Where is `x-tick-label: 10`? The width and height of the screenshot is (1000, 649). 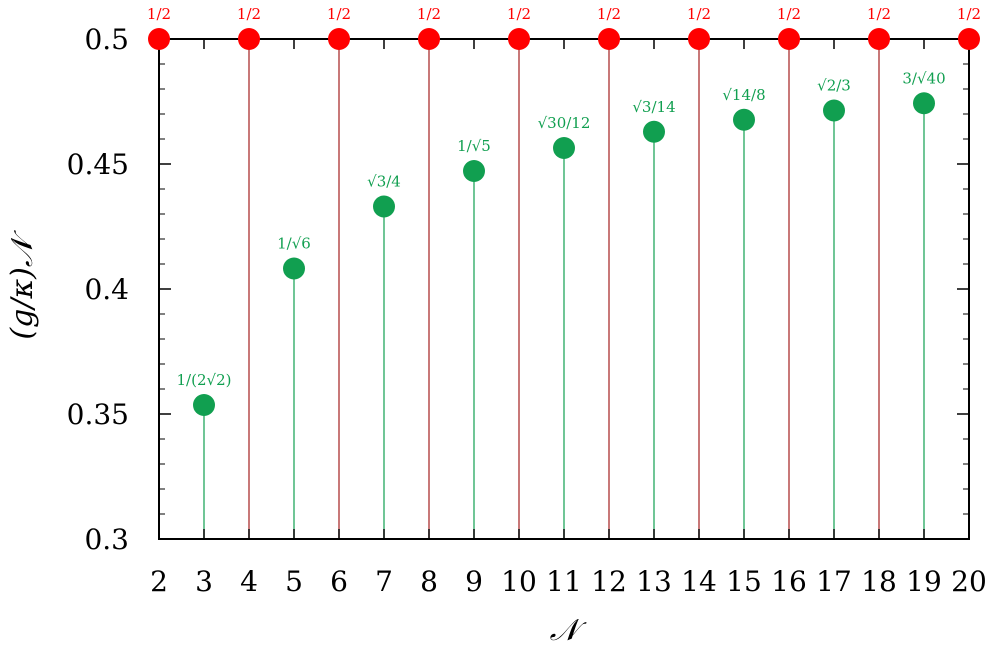
x-tick-label: 10 is located at coordinates (519, 581).